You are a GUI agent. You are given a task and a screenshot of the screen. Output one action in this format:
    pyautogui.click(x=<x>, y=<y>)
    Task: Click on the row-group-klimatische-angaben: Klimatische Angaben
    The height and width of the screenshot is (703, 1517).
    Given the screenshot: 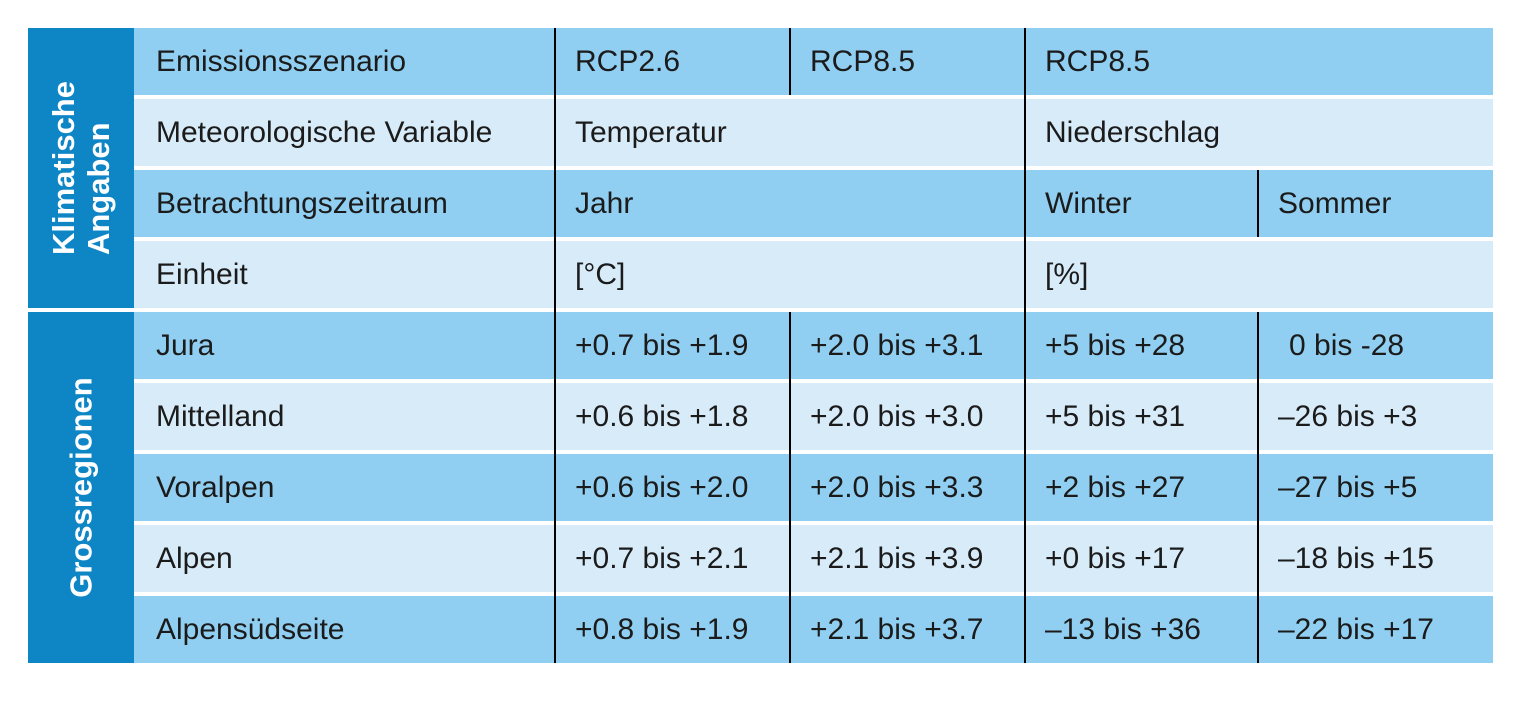 What is the action you would take?
    pyautogui.click(x=81, y=168)
    